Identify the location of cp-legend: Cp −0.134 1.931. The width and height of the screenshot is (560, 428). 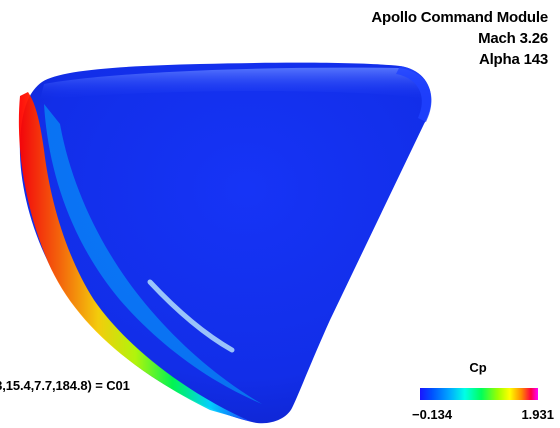
(484, 391).